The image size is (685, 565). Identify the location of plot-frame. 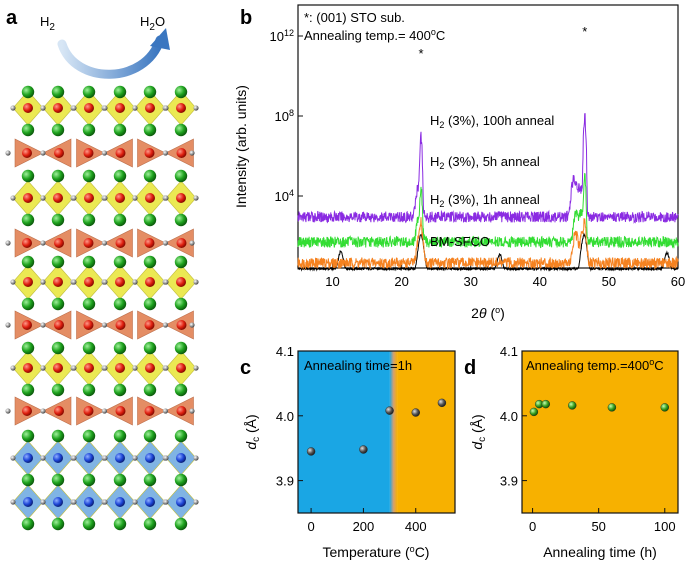
(376, 432).